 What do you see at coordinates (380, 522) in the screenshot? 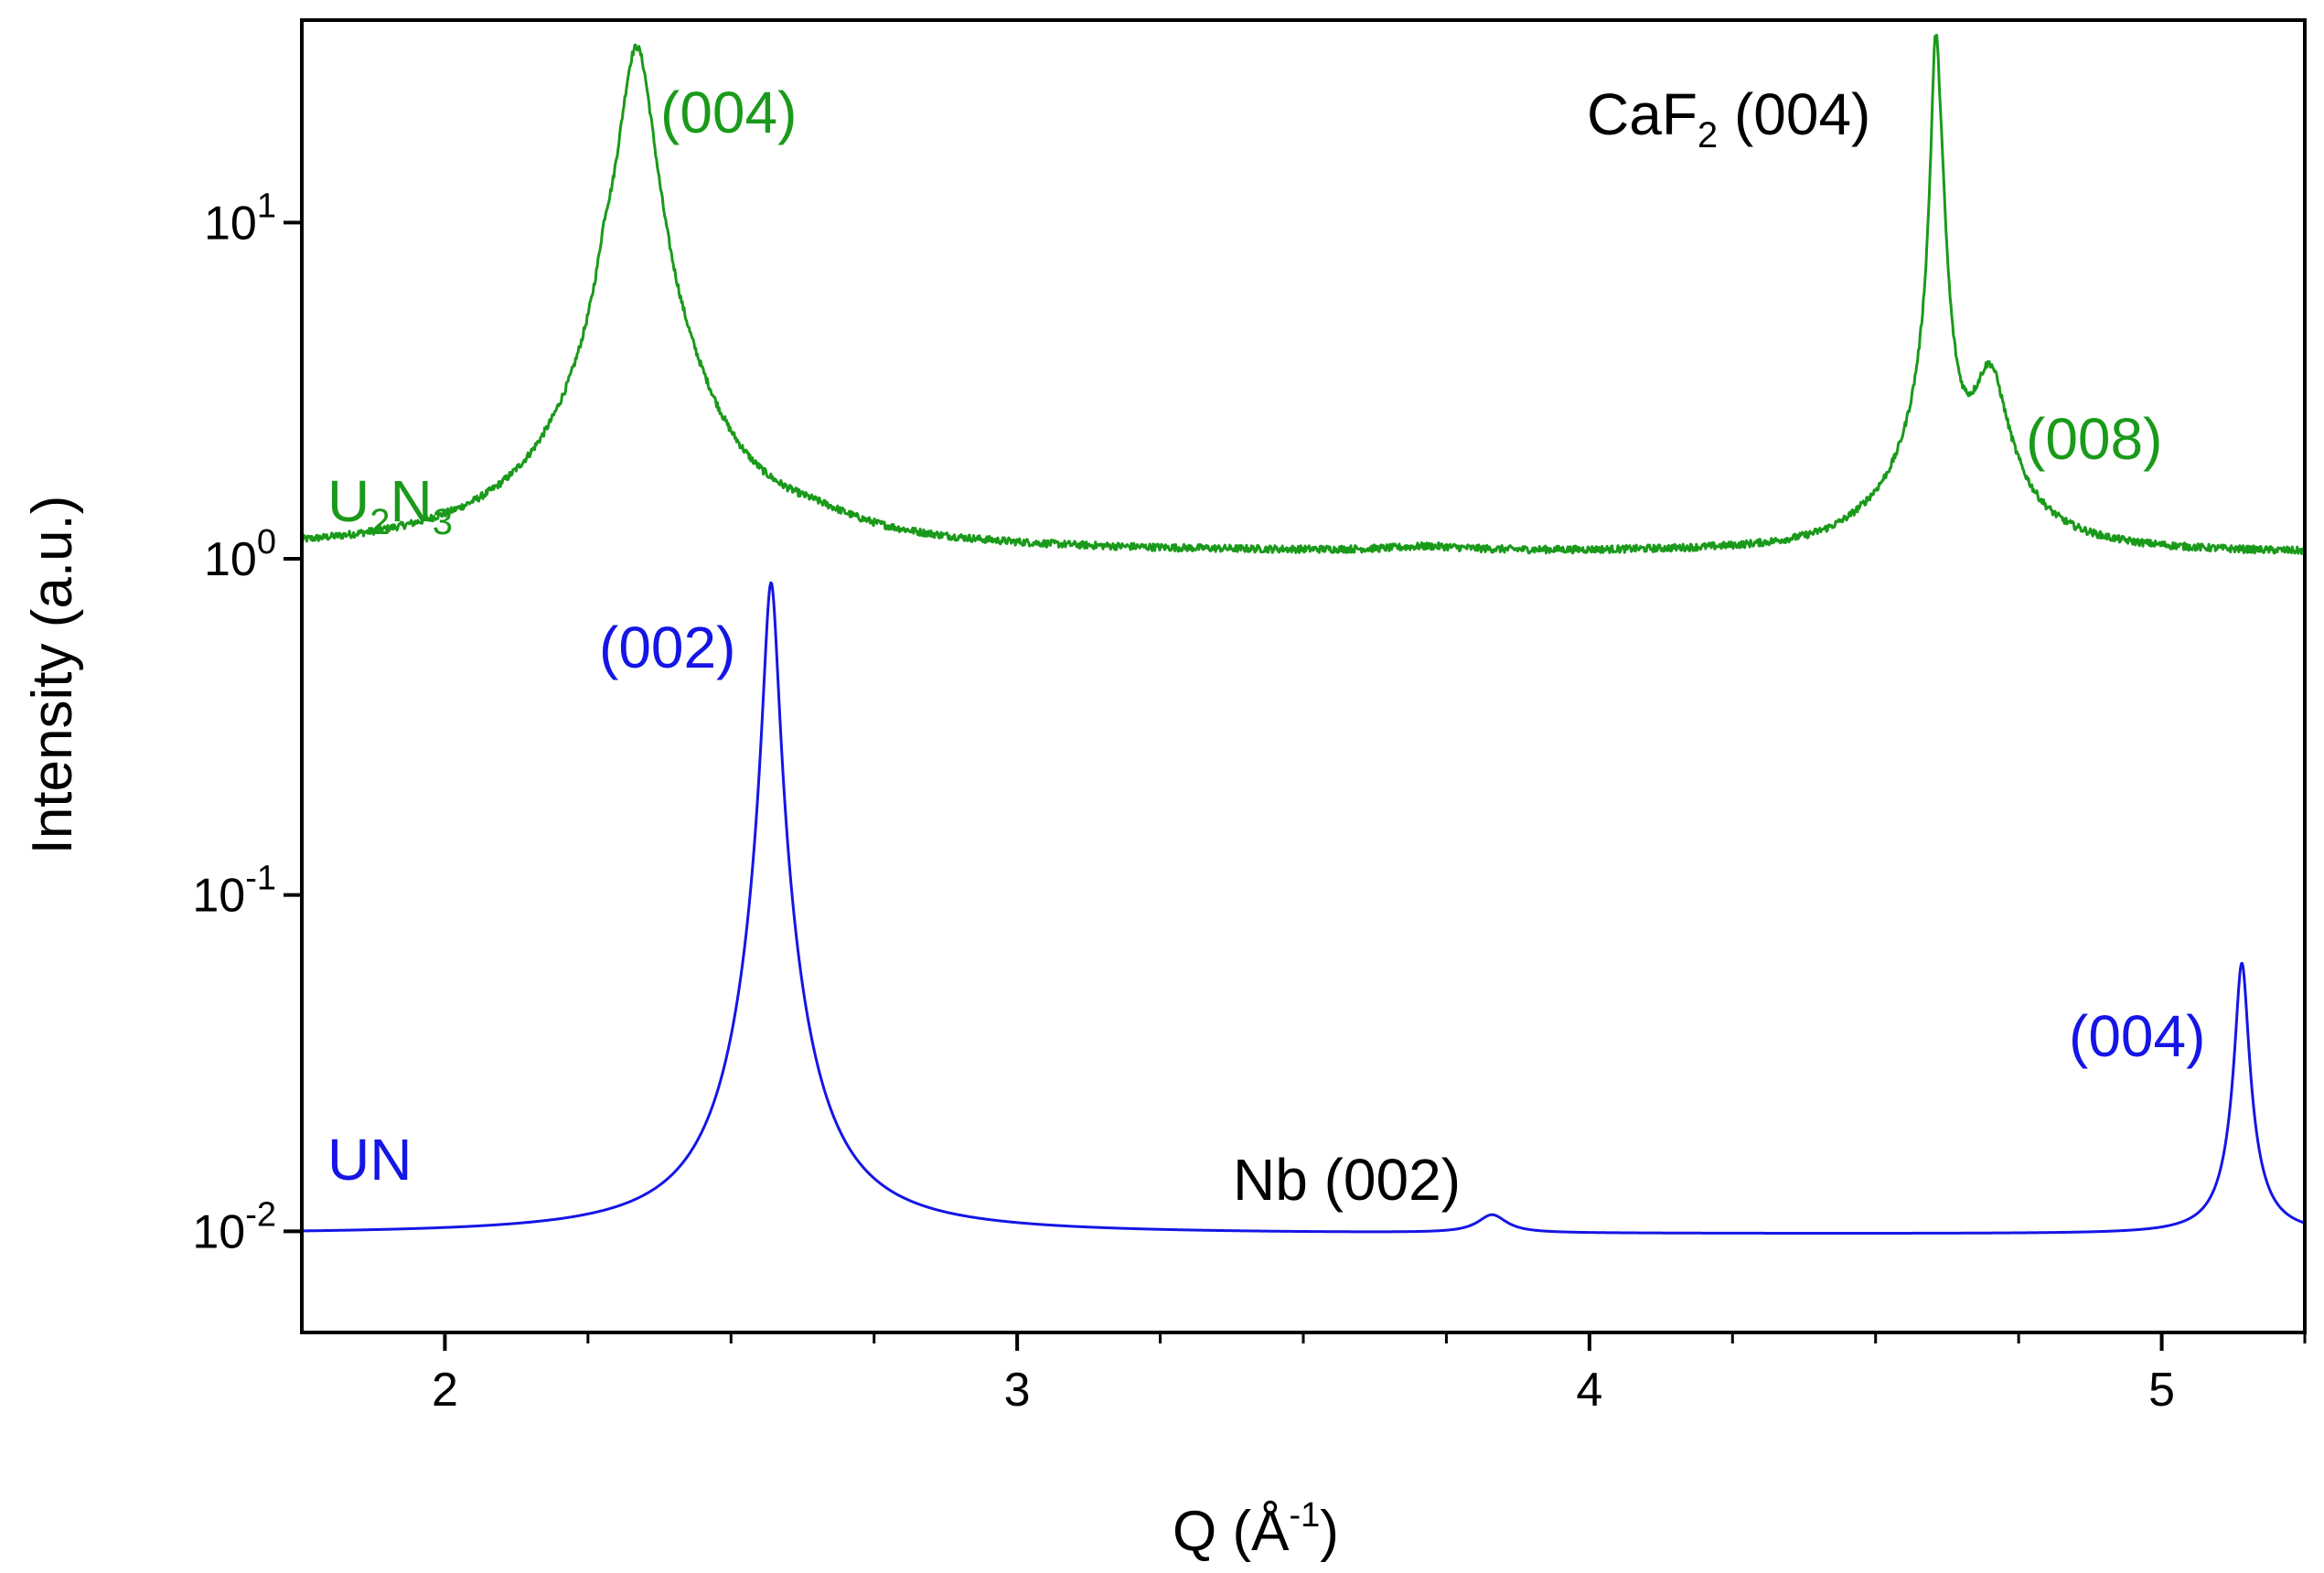
I see `series-label-u2n3-s1: 2` at bounding box center [380, 522].